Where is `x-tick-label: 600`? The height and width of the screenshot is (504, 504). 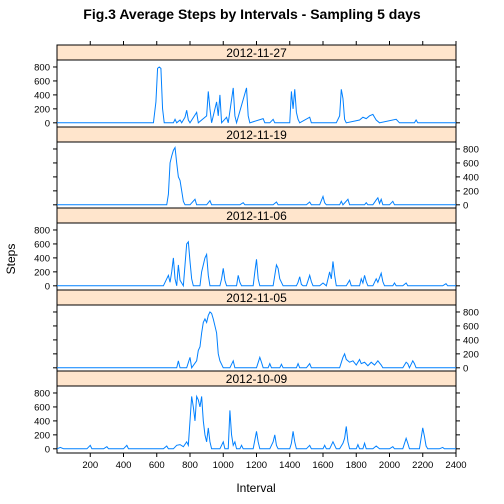 x-tick-label: 600 is located at coordinates (157, 465).